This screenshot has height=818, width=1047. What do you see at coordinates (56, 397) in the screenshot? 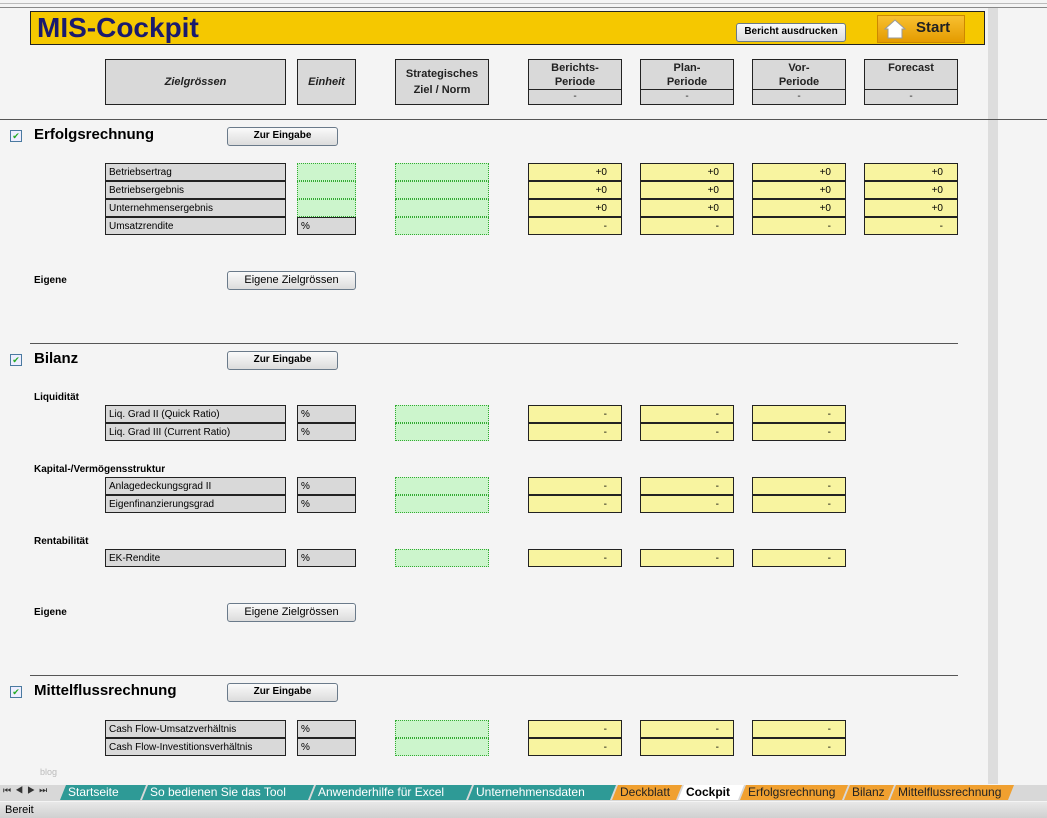
I see `group-title: Liquidität` at bounding box center [56, 397].